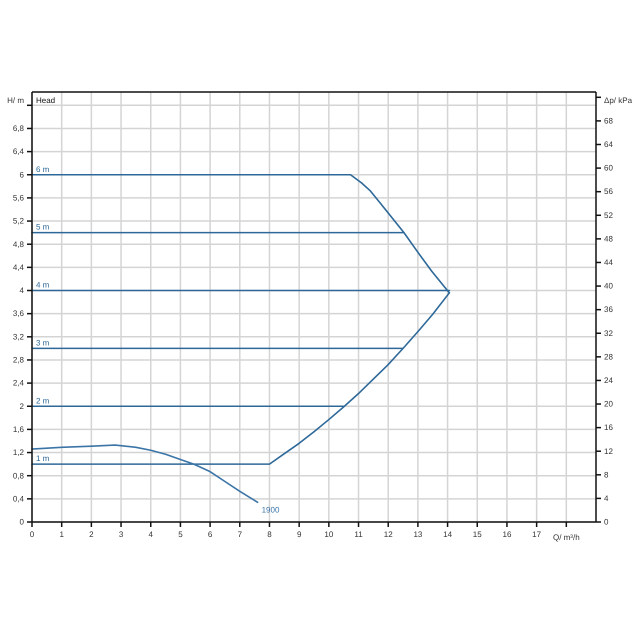 This screenshot has height=640, width=640. Describe the element at coordinates (18, 221) in the screenshot. I see `y-tick-label: 5,2` at that location.